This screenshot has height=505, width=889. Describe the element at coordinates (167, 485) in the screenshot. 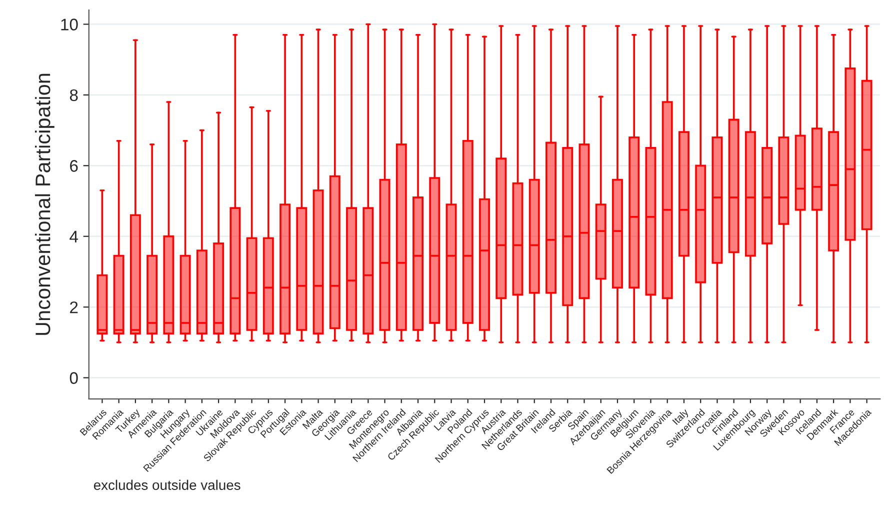

I see `text: excludes outside values` at that location.